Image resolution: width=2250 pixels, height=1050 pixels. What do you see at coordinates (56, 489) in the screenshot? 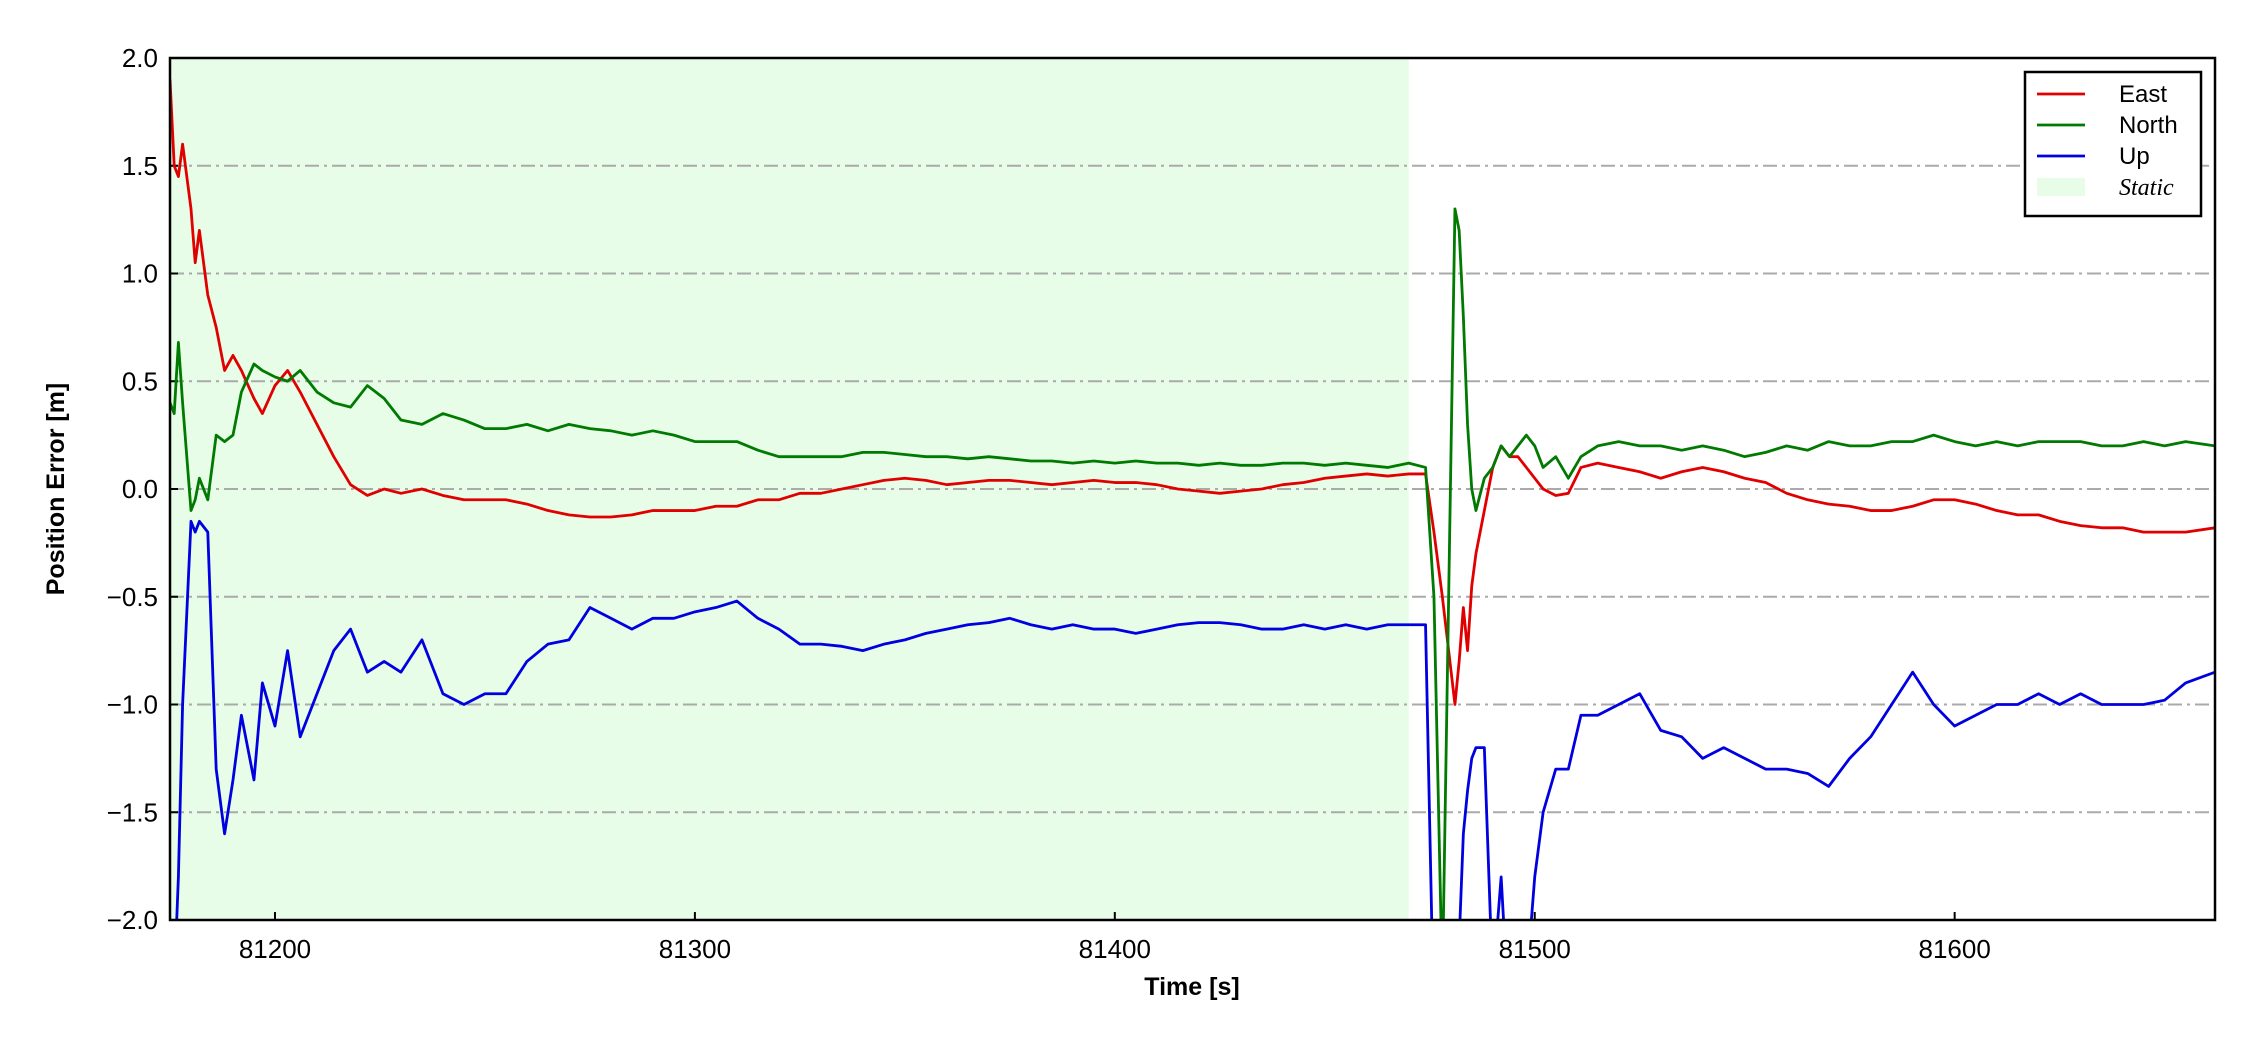
I see `y-axis-label: Position Error [m]` at bounding box center [56, 489].